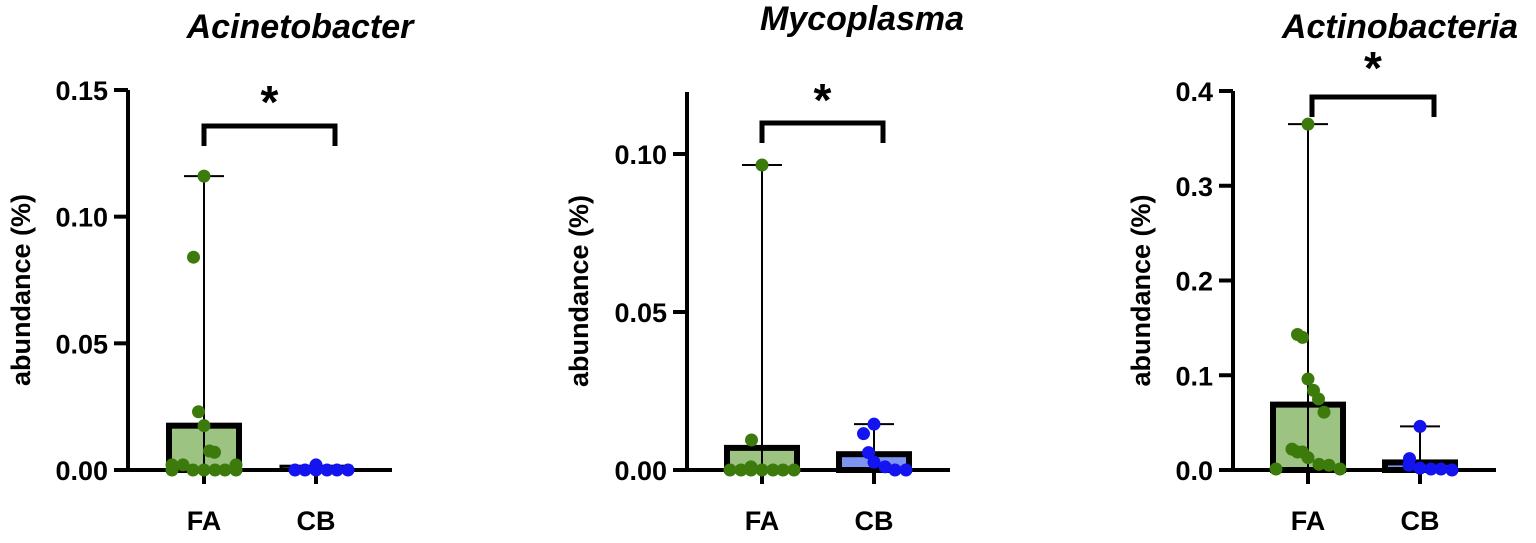 Image resolution: width=1536 pixels, height=543 pixels. I want to click on y-tick-label: 0.2, so click(1194, 282).